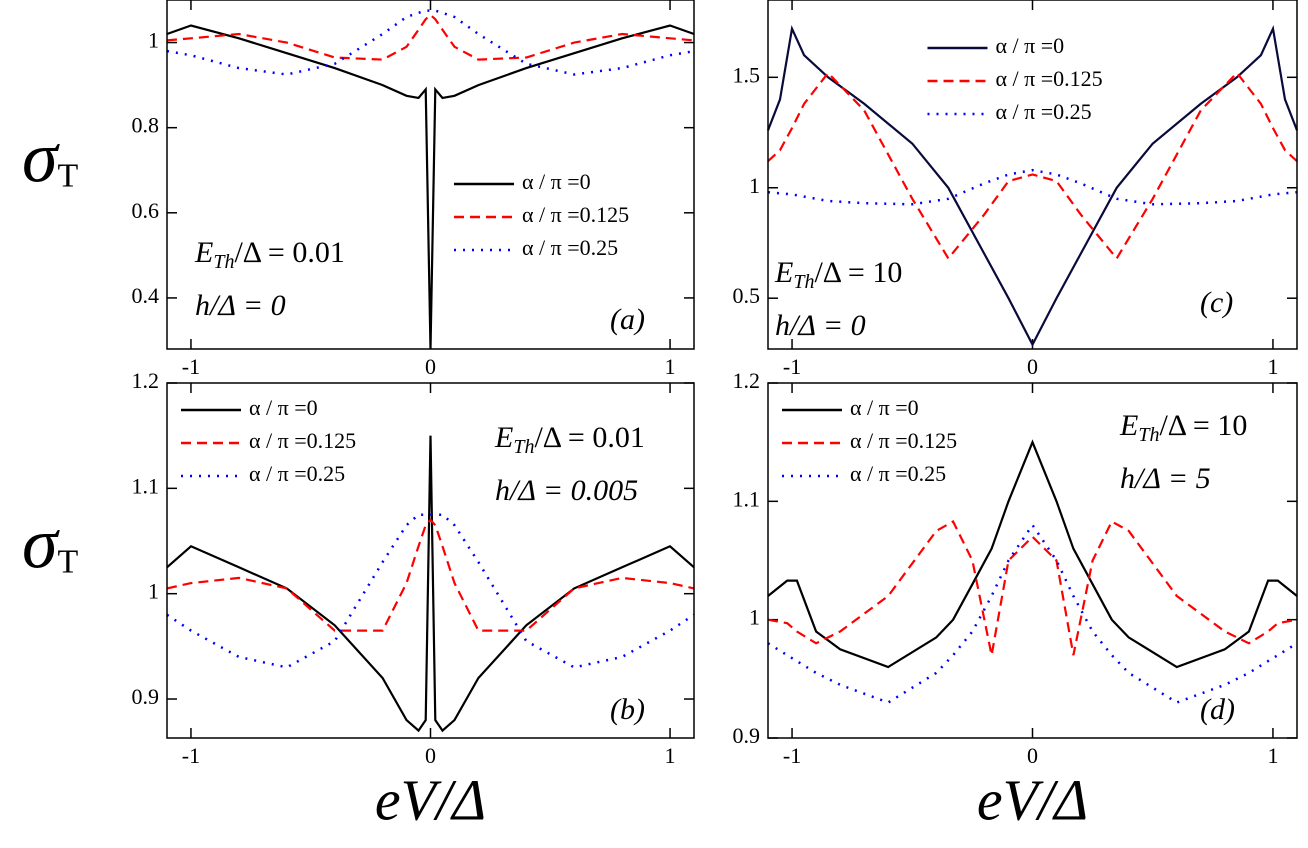 Image resolution: width=1308 pixels, height=848 pixels. What do you see at coordinates (146, 210) in the screenshot?
I see `y-tick-label: 0.6` at bounding box center [146, 210].